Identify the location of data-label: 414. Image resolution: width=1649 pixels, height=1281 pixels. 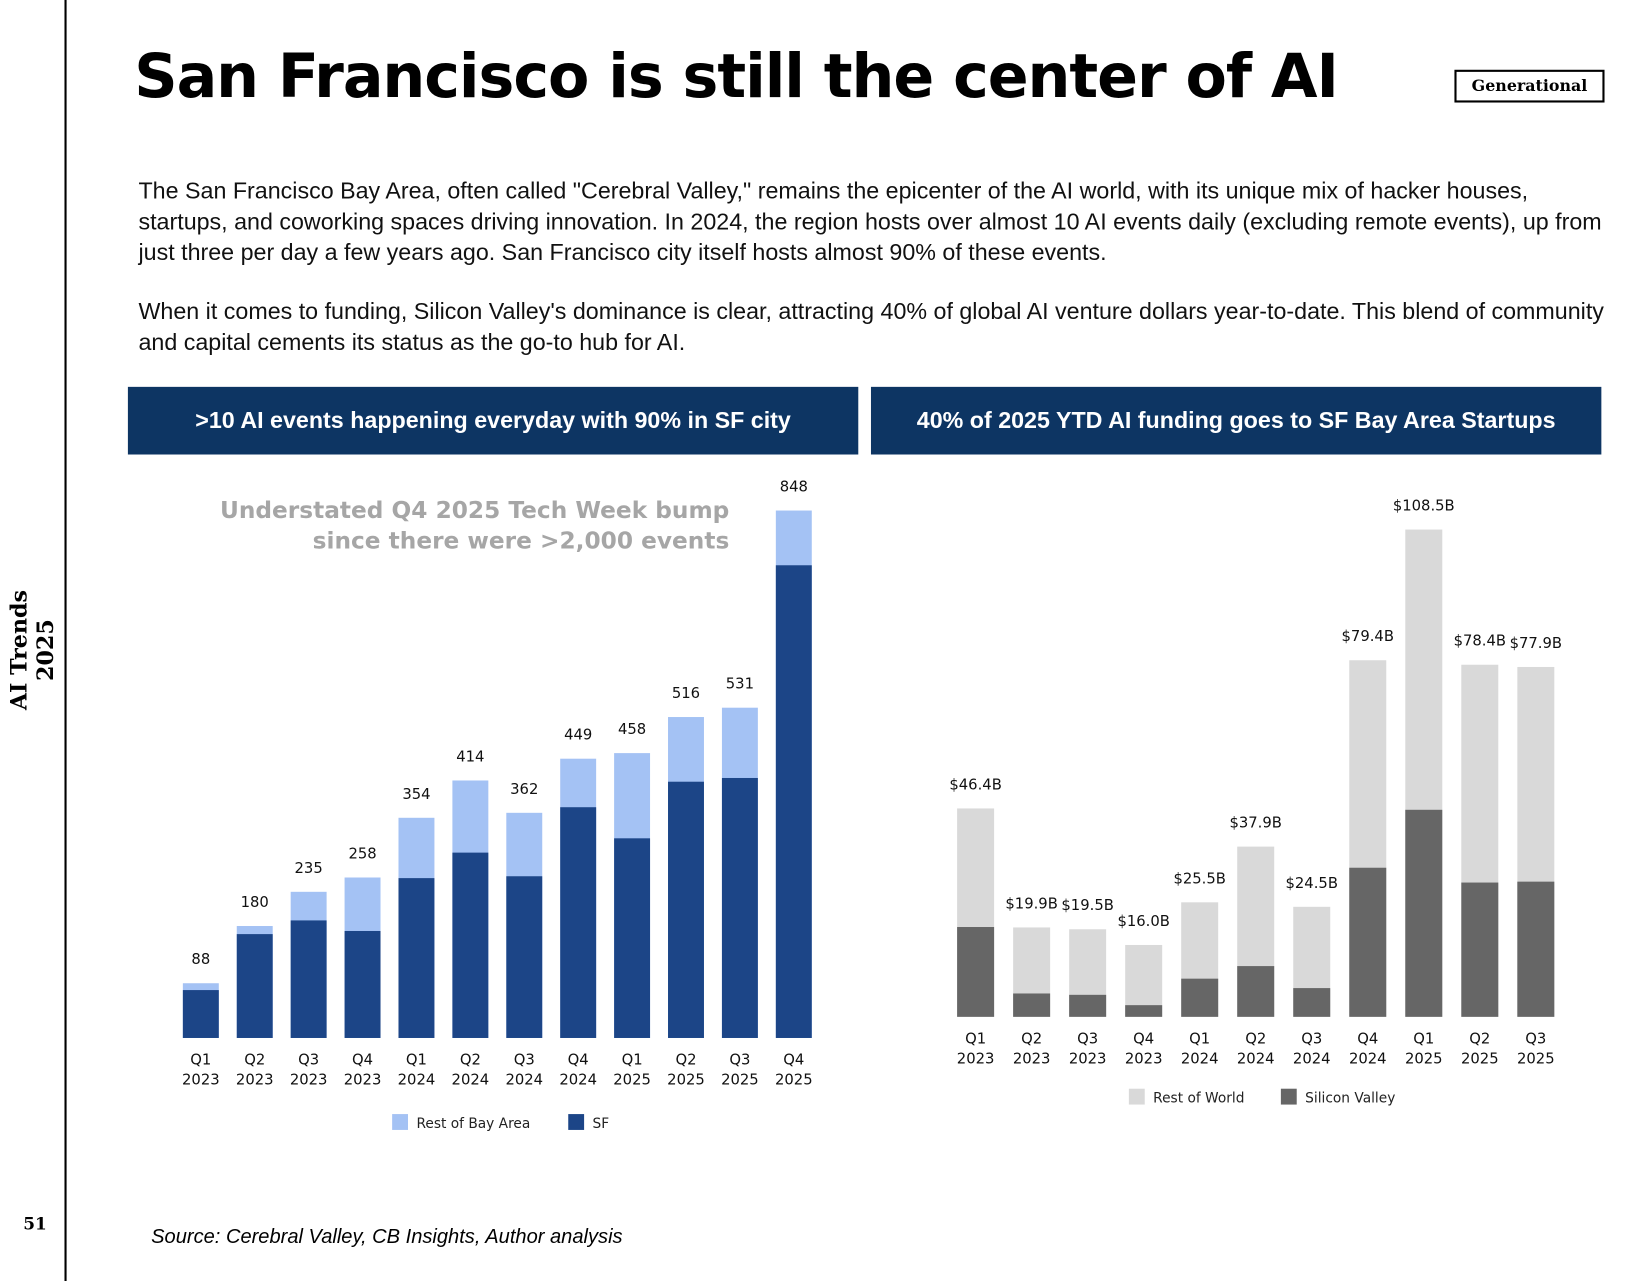
(470, 756).